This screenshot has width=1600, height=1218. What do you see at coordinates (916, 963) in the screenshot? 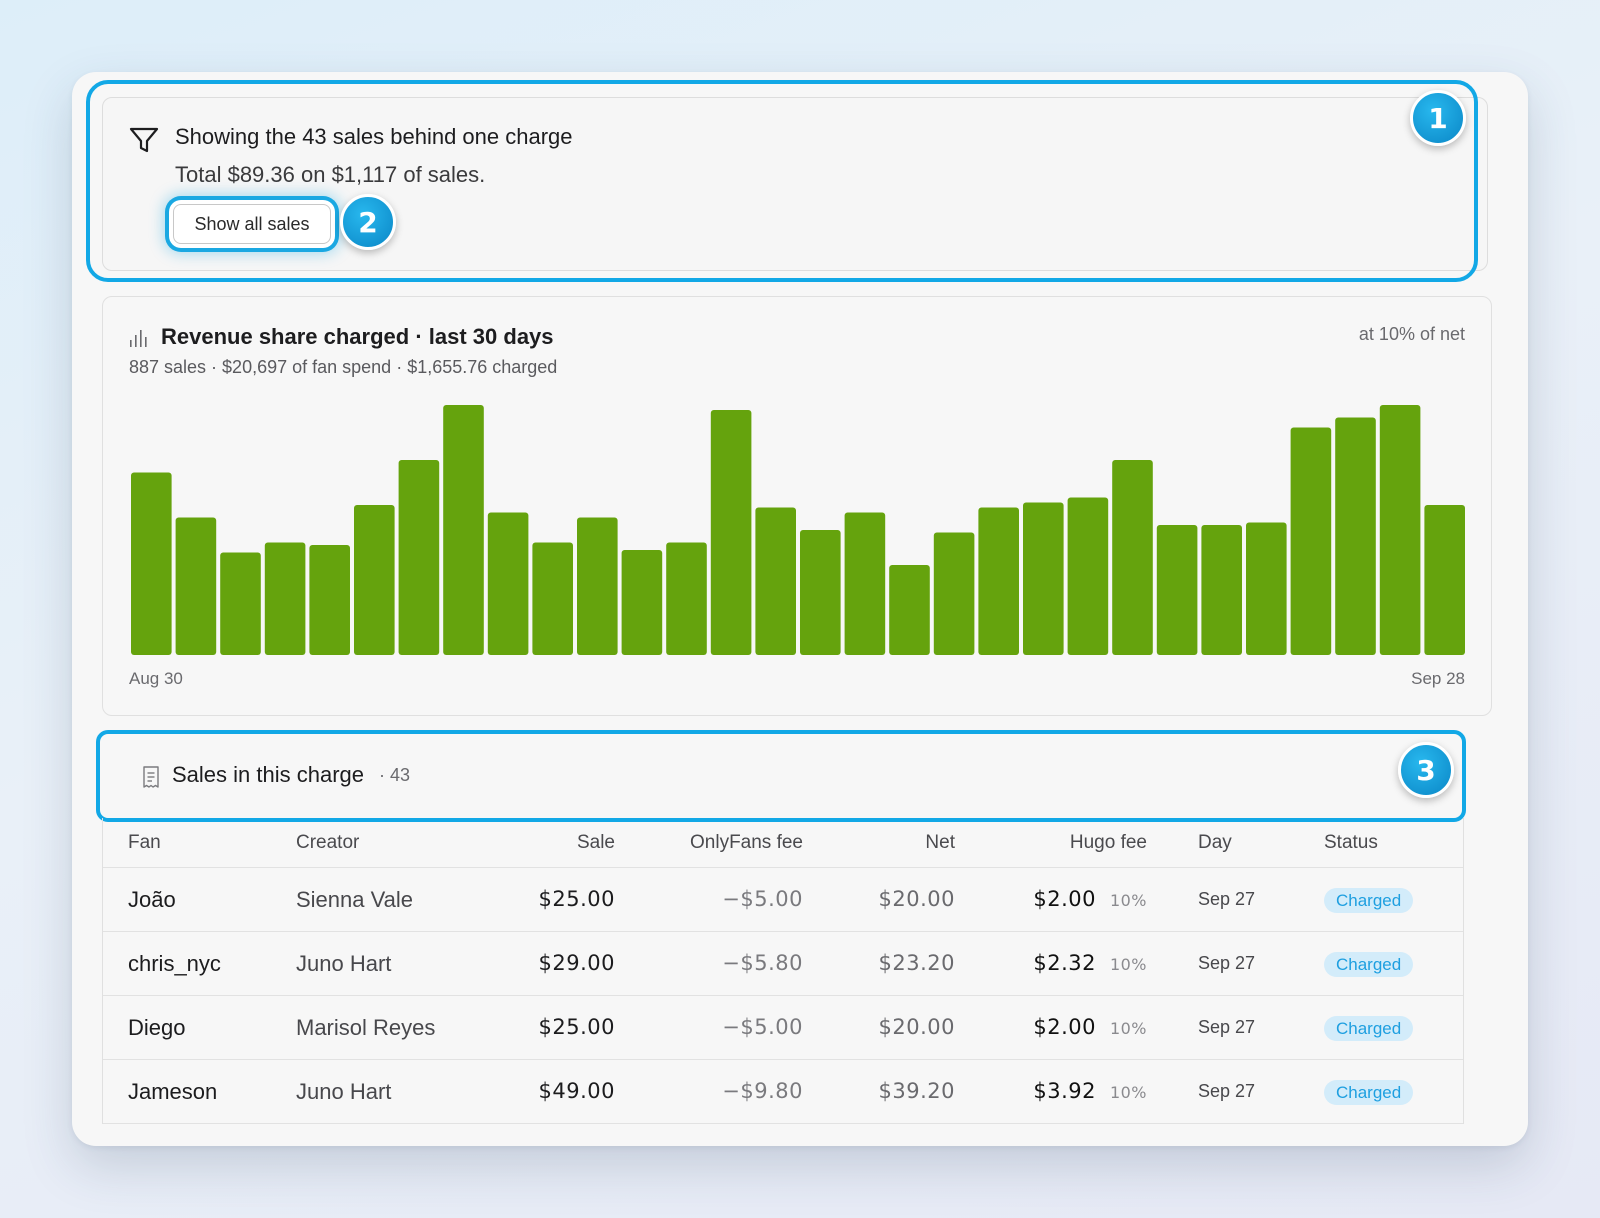
I see `net-amount: $23.20` at bounding box center [916, 963].